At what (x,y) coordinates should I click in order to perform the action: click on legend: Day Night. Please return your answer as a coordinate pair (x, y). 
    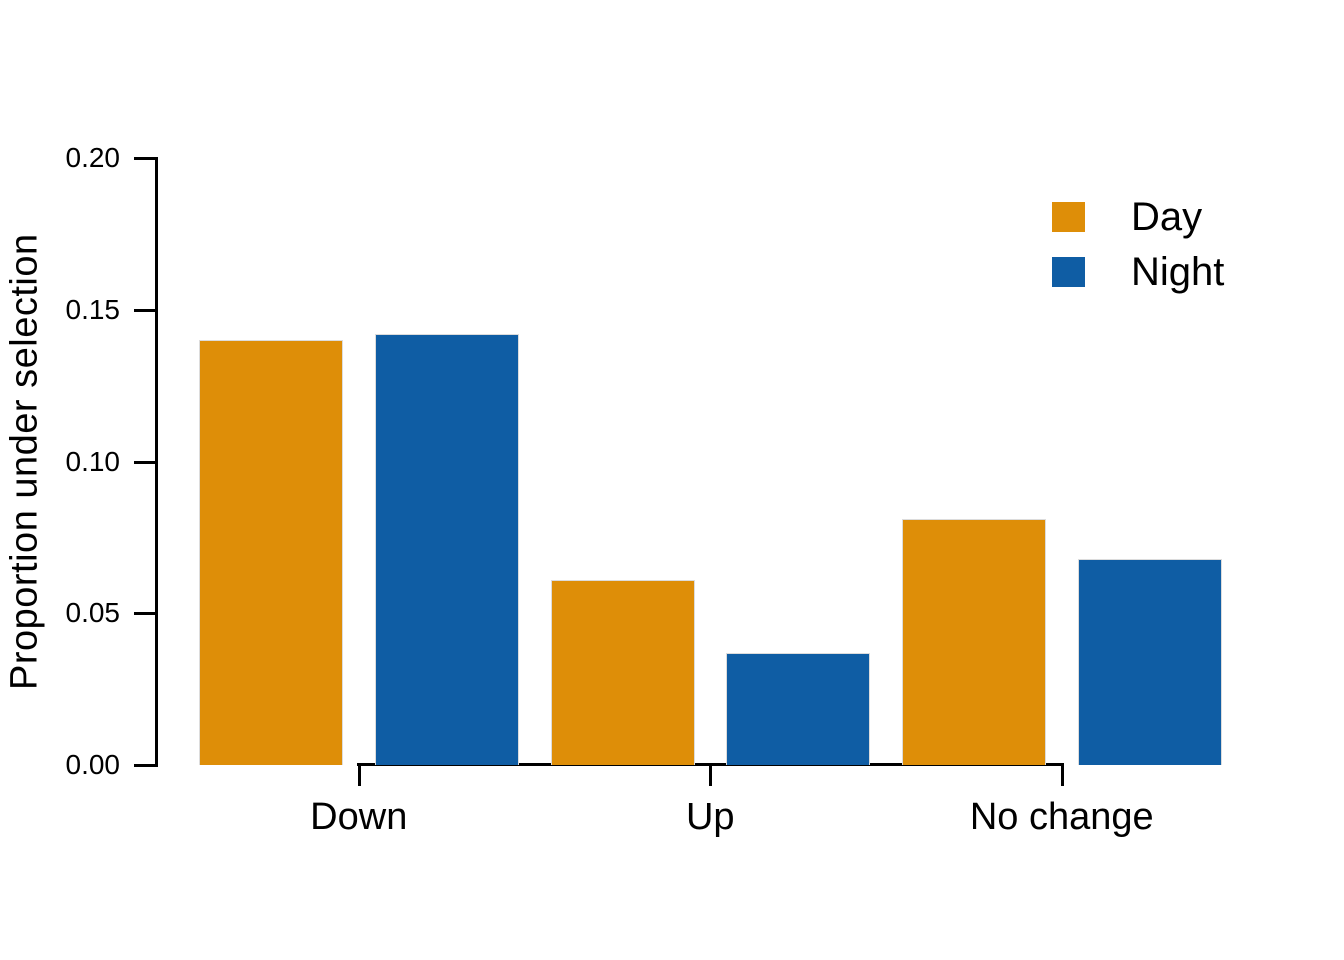
    Looking at the image, I should click on (1138, 244).